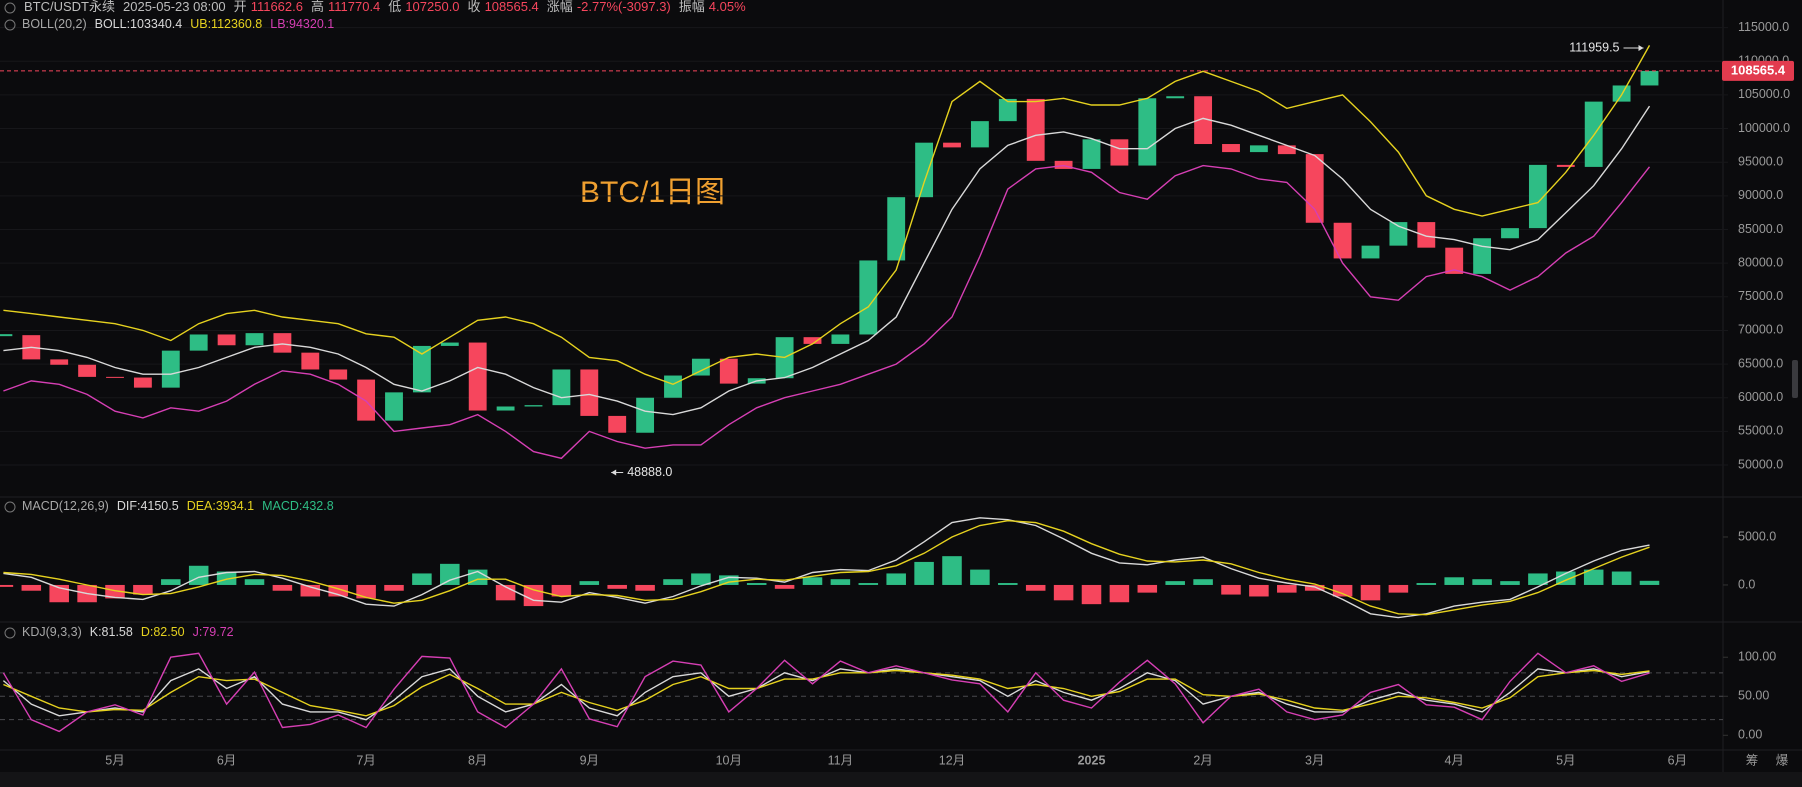 The image size is (1802, 787). I want to click on x-tick-label: 10月, so click(729, 760).